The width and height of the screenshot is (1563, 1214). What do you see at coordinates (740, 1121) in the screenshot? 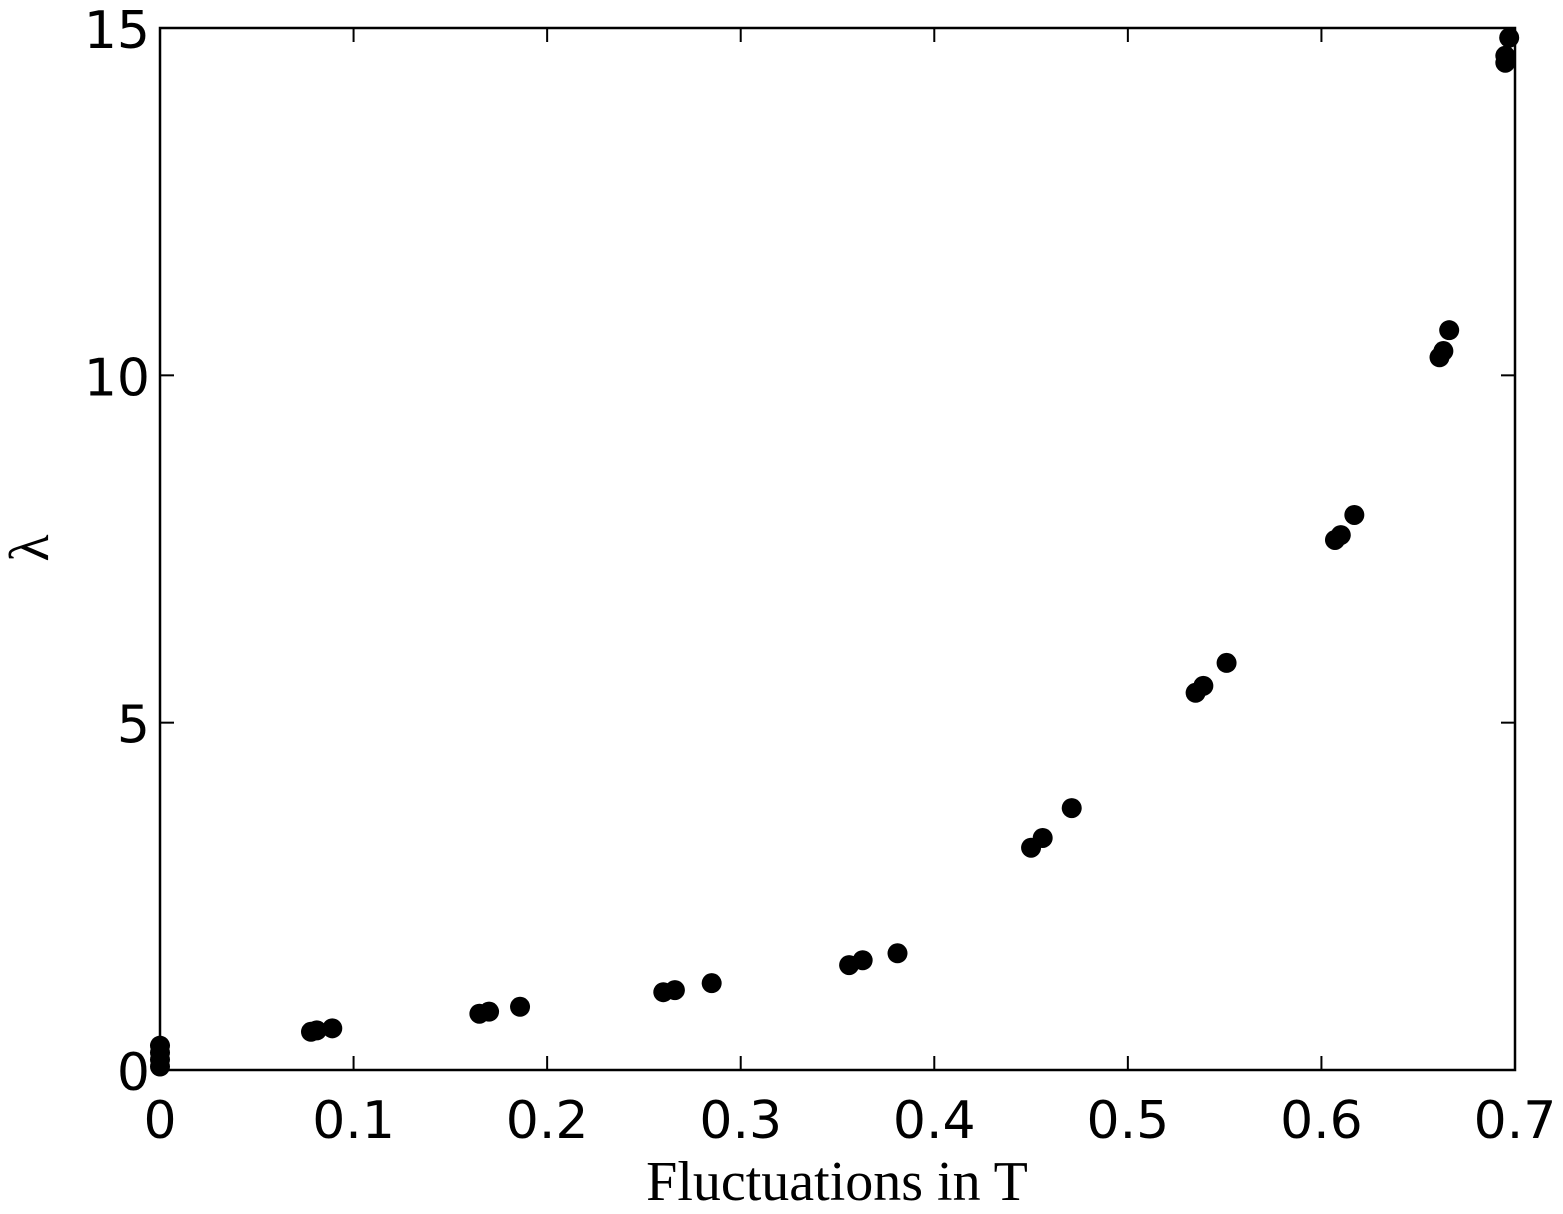
I see `x-tick-label: 0.3` at bounding box center [740, 1121].